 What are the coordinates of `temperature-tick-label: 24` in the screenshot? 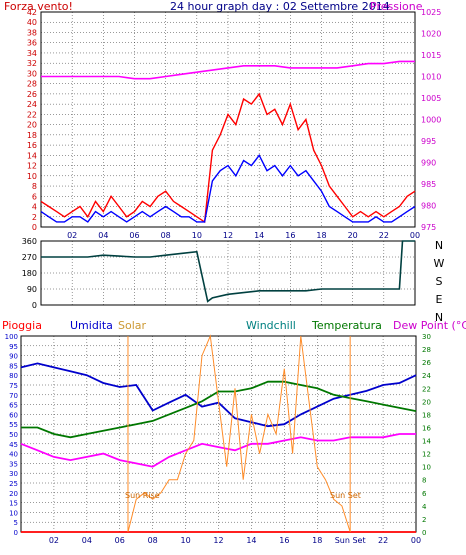 It's located at (426, 376).